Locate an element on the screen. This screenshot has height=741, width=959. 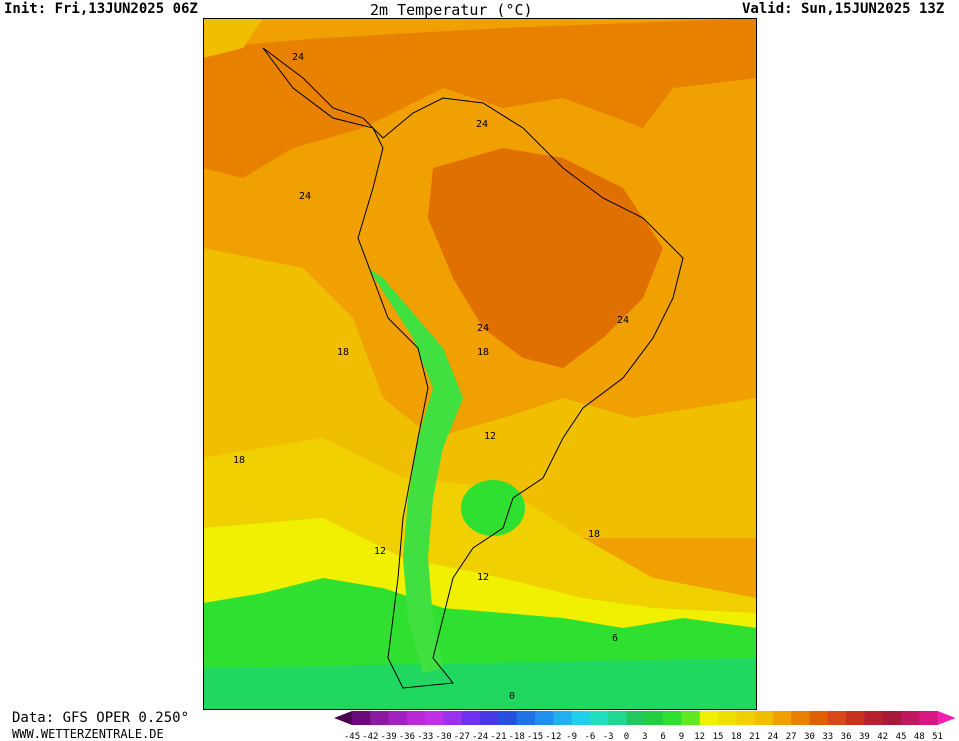
colorbar-tick-label: -15 is located at coordinates (535, 736).